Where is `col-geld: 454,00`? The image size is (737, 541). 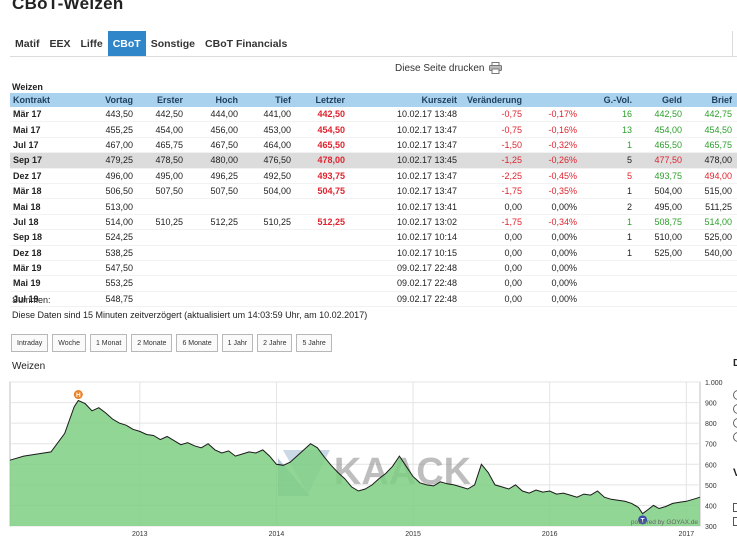
col-geld: 454,00 is located at coordinates (660, 129).